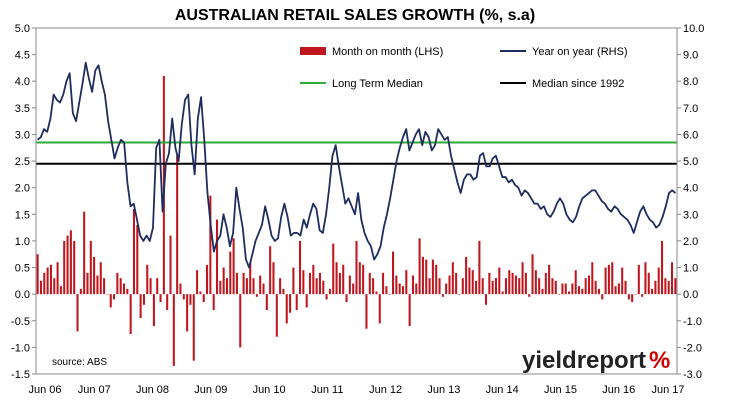  What do you see at coordinates (584, 360) in the screenshot?
I see `brand-text: yieldreport` at bounding box center [584, 360].